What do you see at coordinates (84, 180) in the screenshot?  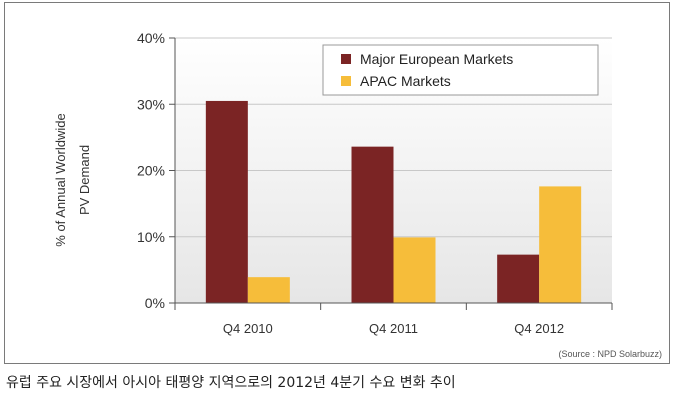 I see `y-axis-label-line2: PV Demand` at bounding box center [84, 180].